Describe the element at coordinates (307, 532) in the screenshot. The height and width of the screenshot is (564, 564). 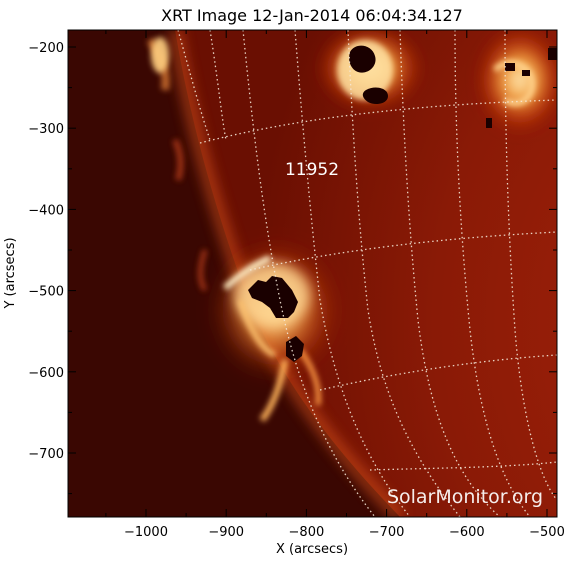
I see `x-tick-label: −800` at that location.